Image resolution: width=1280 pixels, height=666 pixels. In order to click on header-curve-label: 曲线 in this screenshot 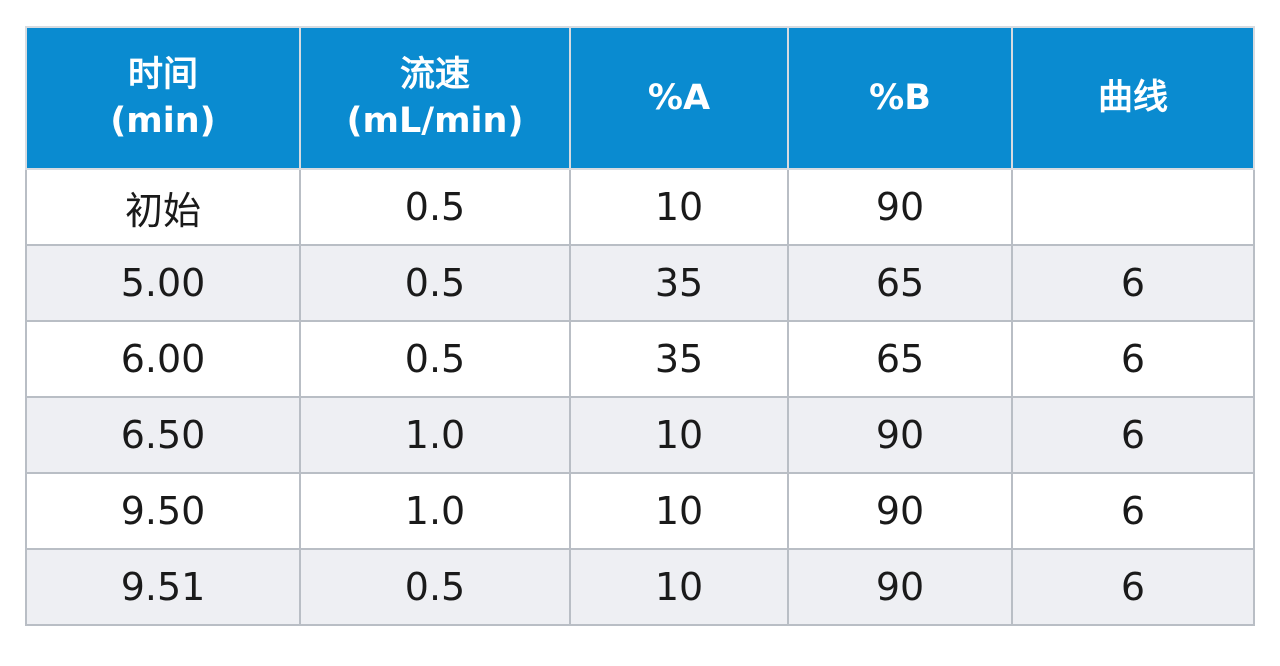, I will do `click(1132, 98)`.